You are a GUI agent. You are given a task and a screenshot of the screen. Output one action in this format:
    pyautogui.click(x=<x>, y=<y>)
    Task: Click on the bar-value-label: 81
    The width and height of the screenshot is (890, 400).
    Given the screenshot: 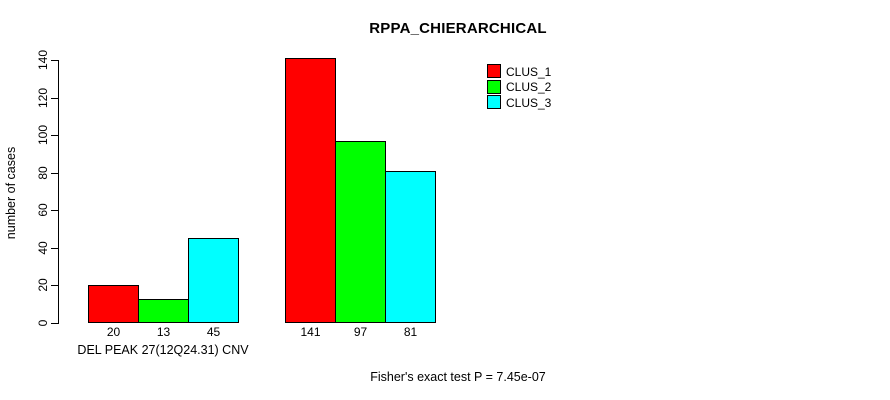 What is the action you would take?
    pyautogui.click(x=410, y=332)
    